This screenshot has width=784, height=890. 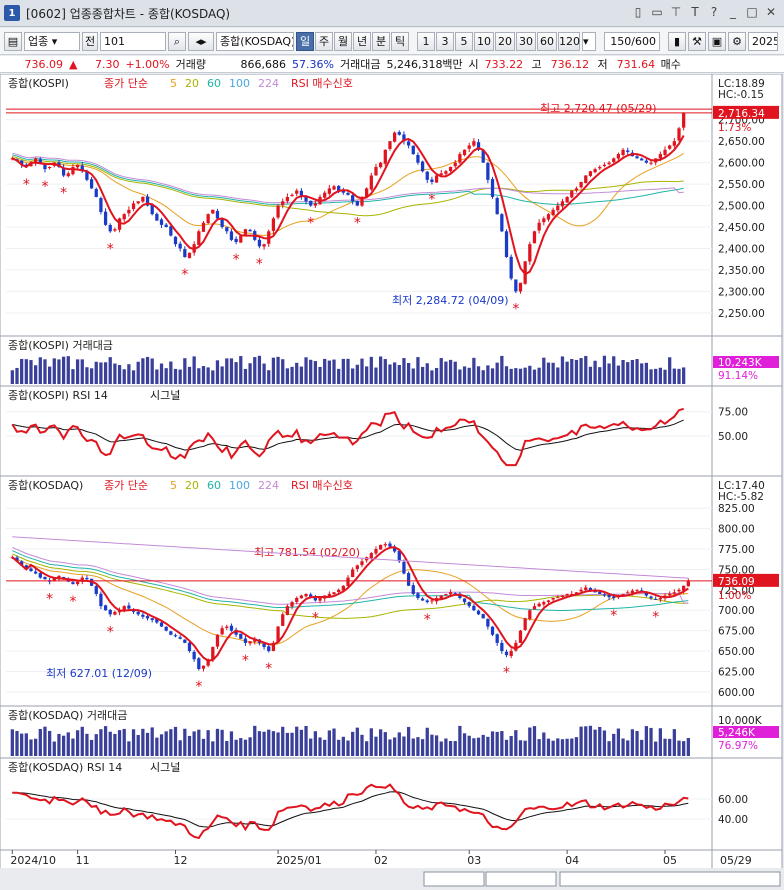 I want to click on period-tab-3: 년, so click(x=362, y=41).